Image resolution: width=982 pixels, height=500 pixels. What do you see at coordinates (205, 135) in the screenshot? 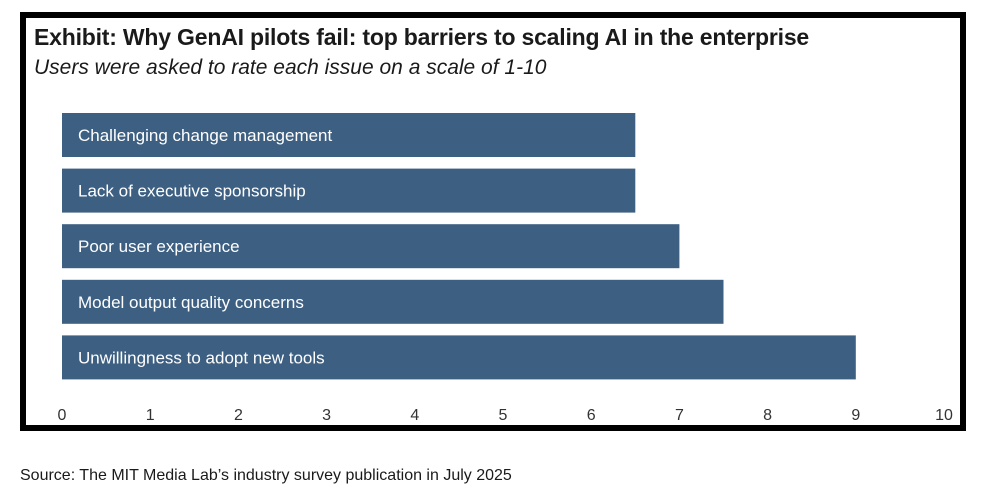
I see `bar-label-1: Challenging change management` at bounding box center [205, 135].